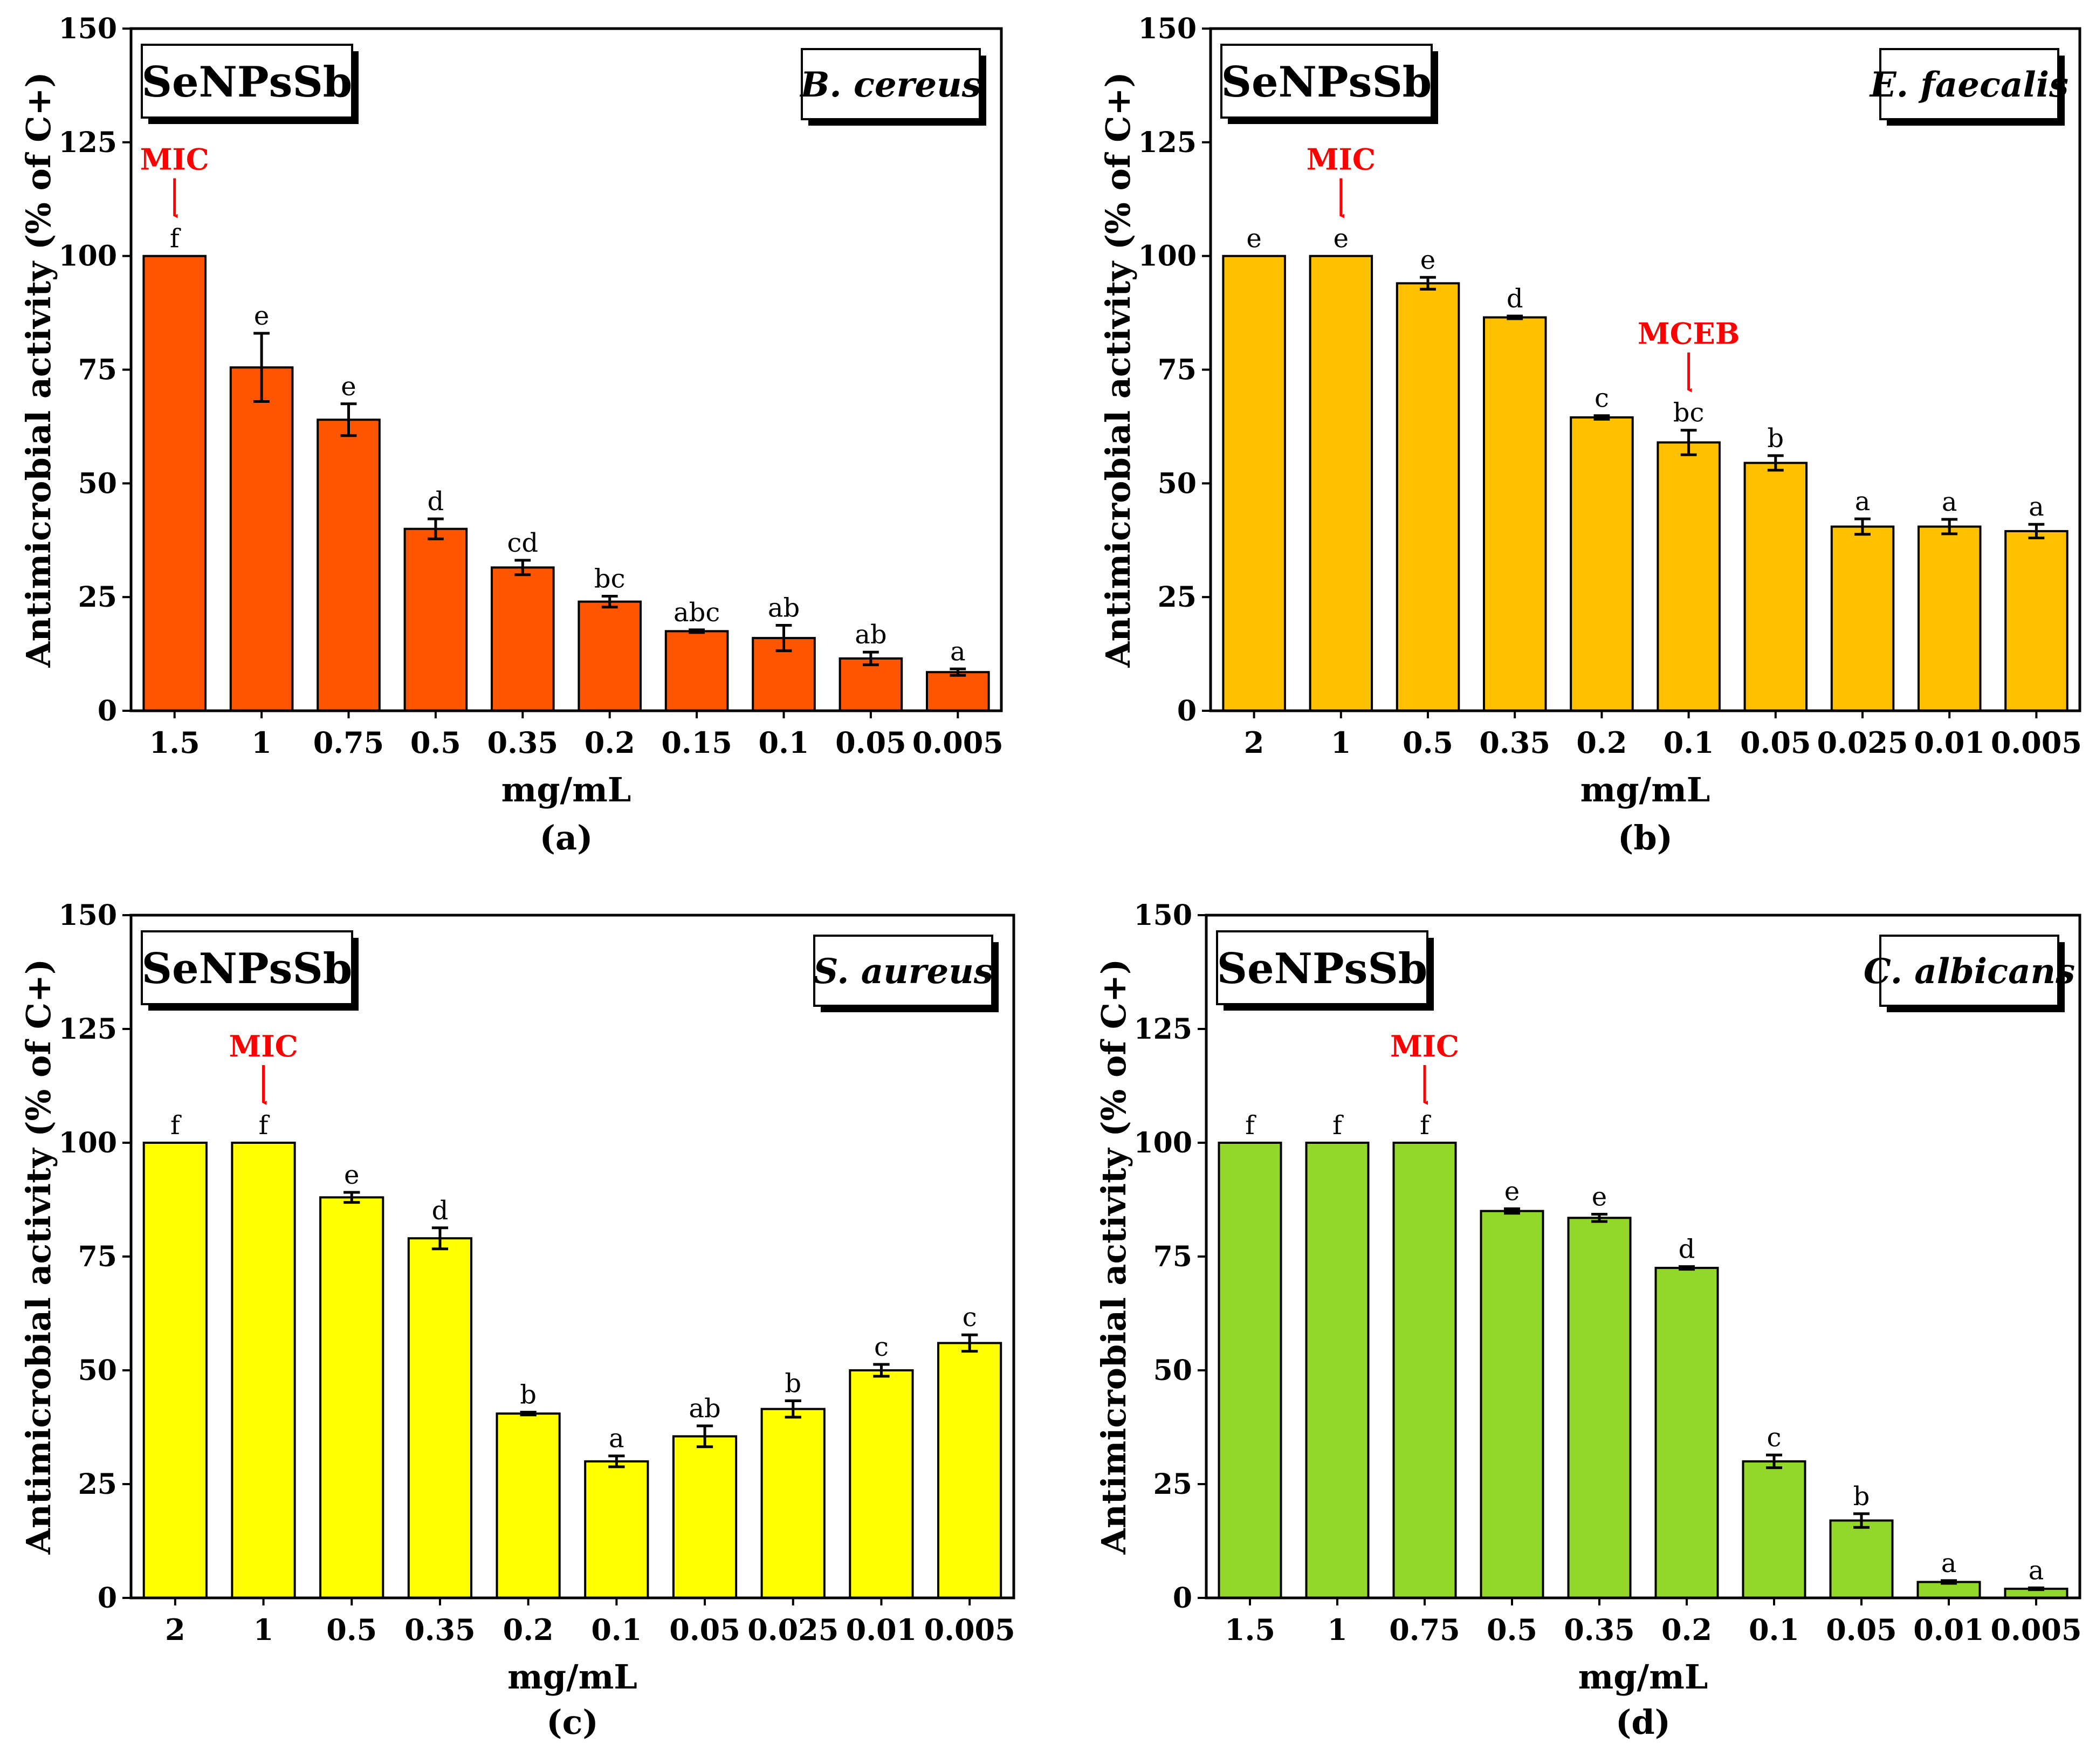 This screenshot has width=2096, height=1764. Describe the element at coordinates (1162, 916) in the screenshot. I see `y-tick-label: 150` at that location.